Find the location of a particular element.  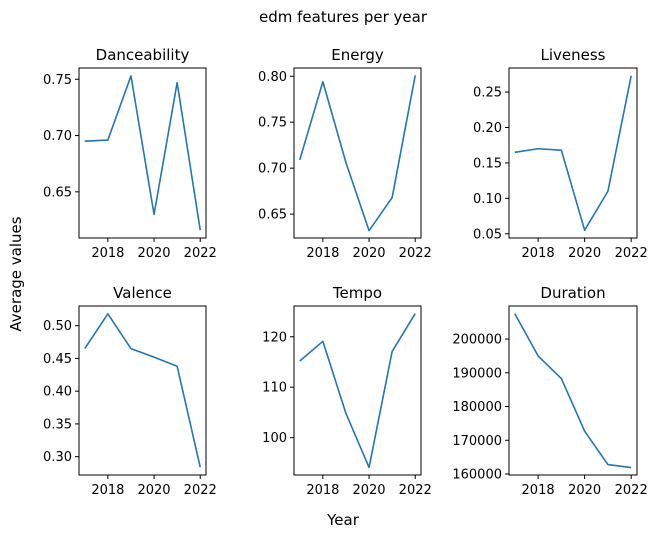

subplot-title: Valence is located at coordinates (142, 293).